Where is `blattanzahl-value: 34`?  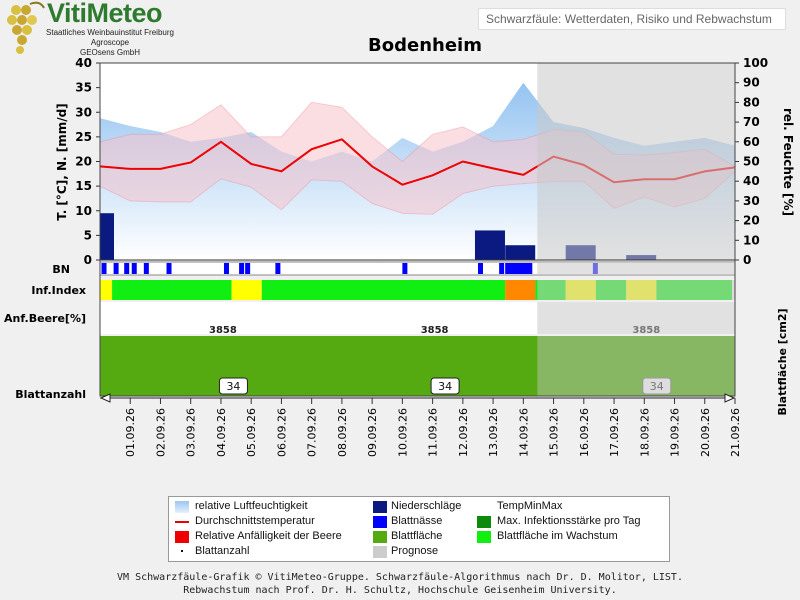 blattanzahl-value: 34 is located at coordinates (233, 386).